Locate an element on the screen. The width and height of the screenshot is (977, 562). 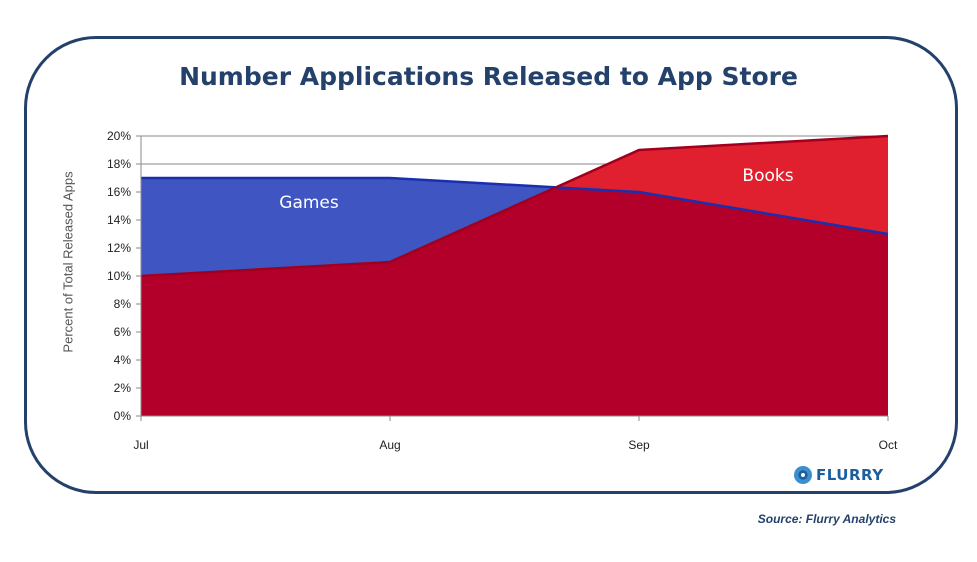
y-tick-label: 4% is located at coordinates (123, 360).